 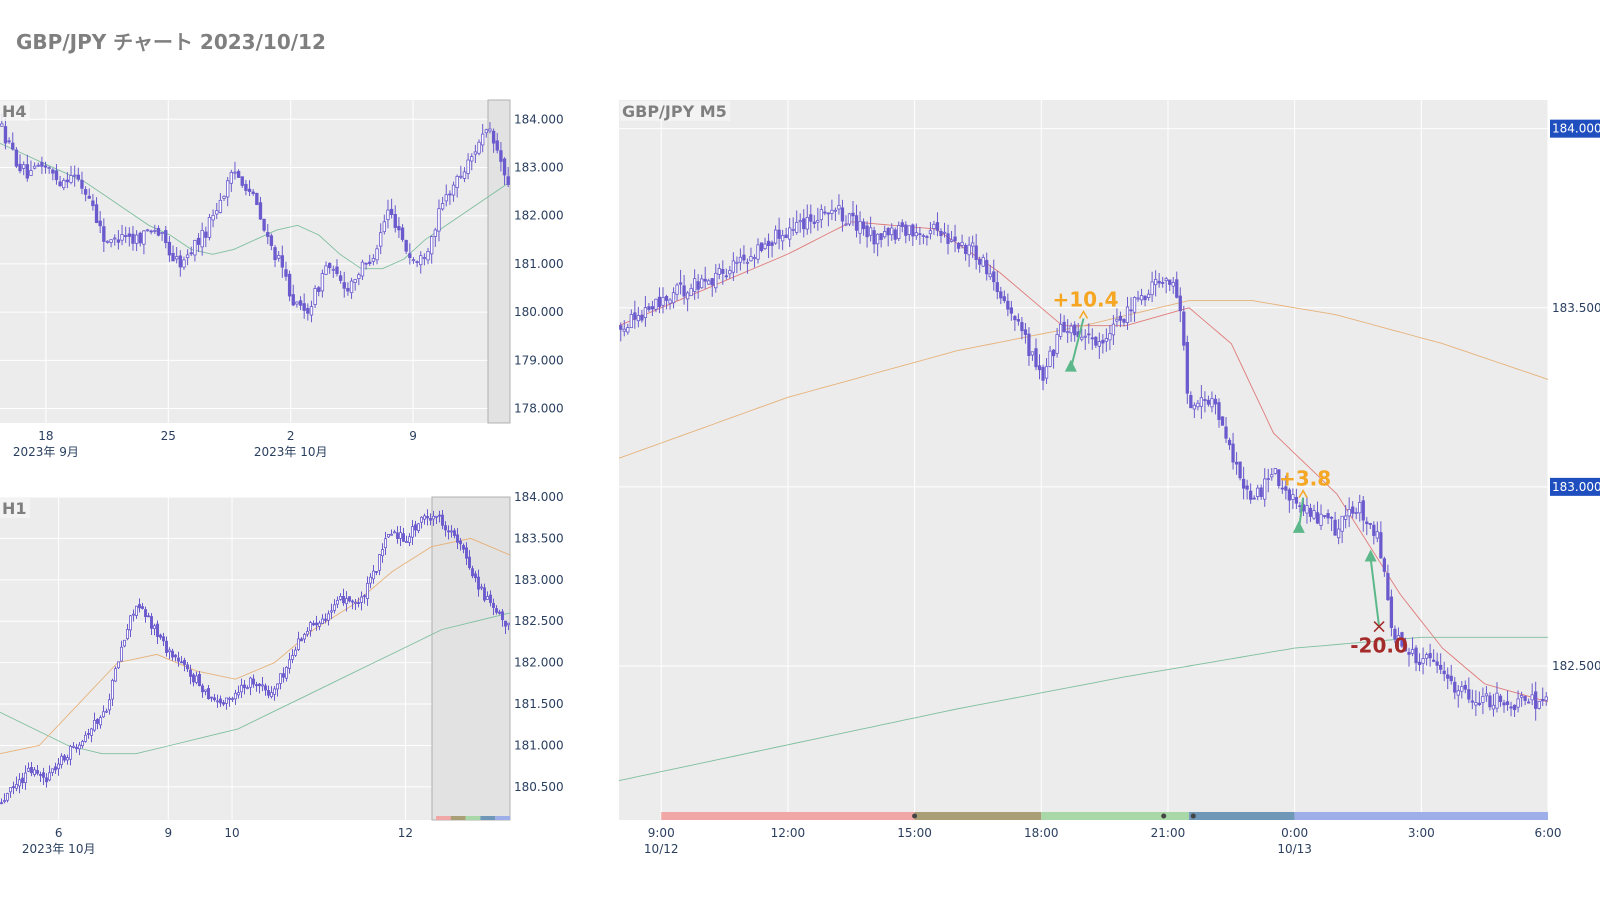 I want to click on h4-plot-area, so click(x=255, y=261).